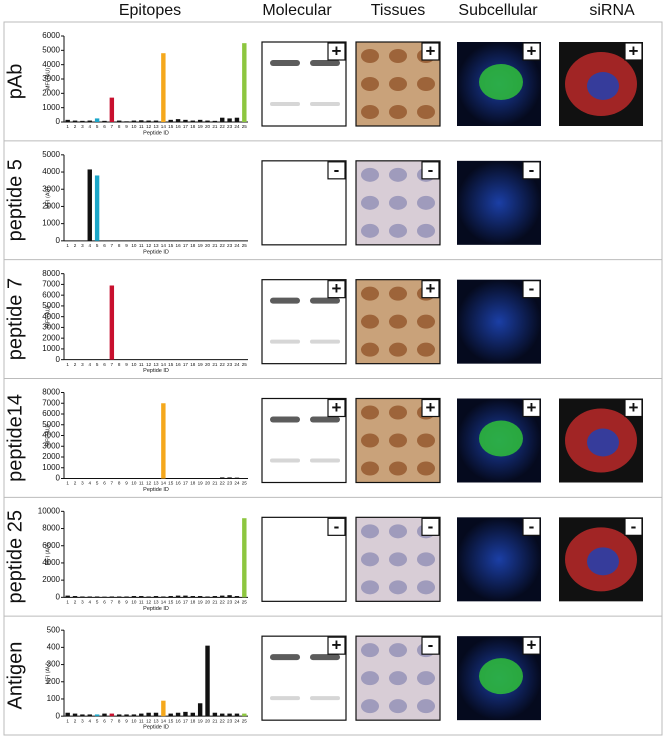  I want to click on y-tick-label: 3000, so click(51, 188).